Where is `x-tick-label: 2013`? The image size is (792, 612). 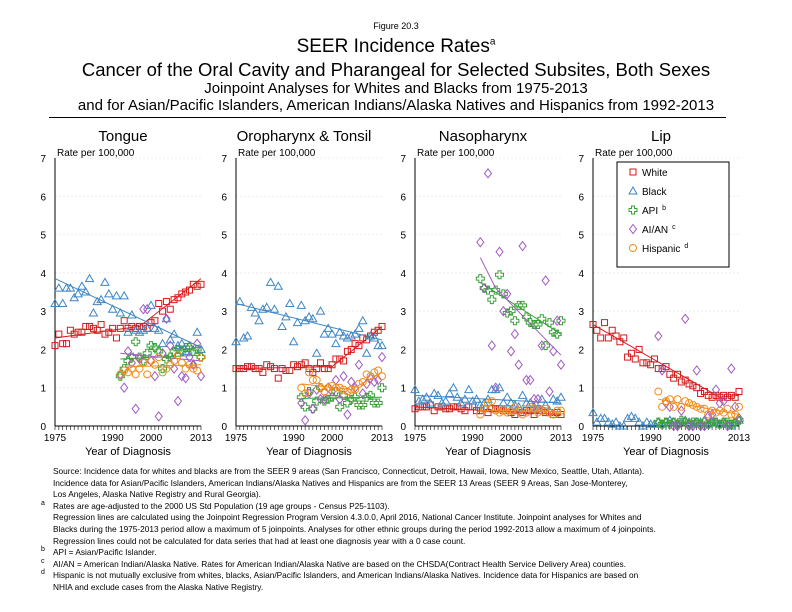
x-tick-label: 2013 is located at coordinates (201, 438).